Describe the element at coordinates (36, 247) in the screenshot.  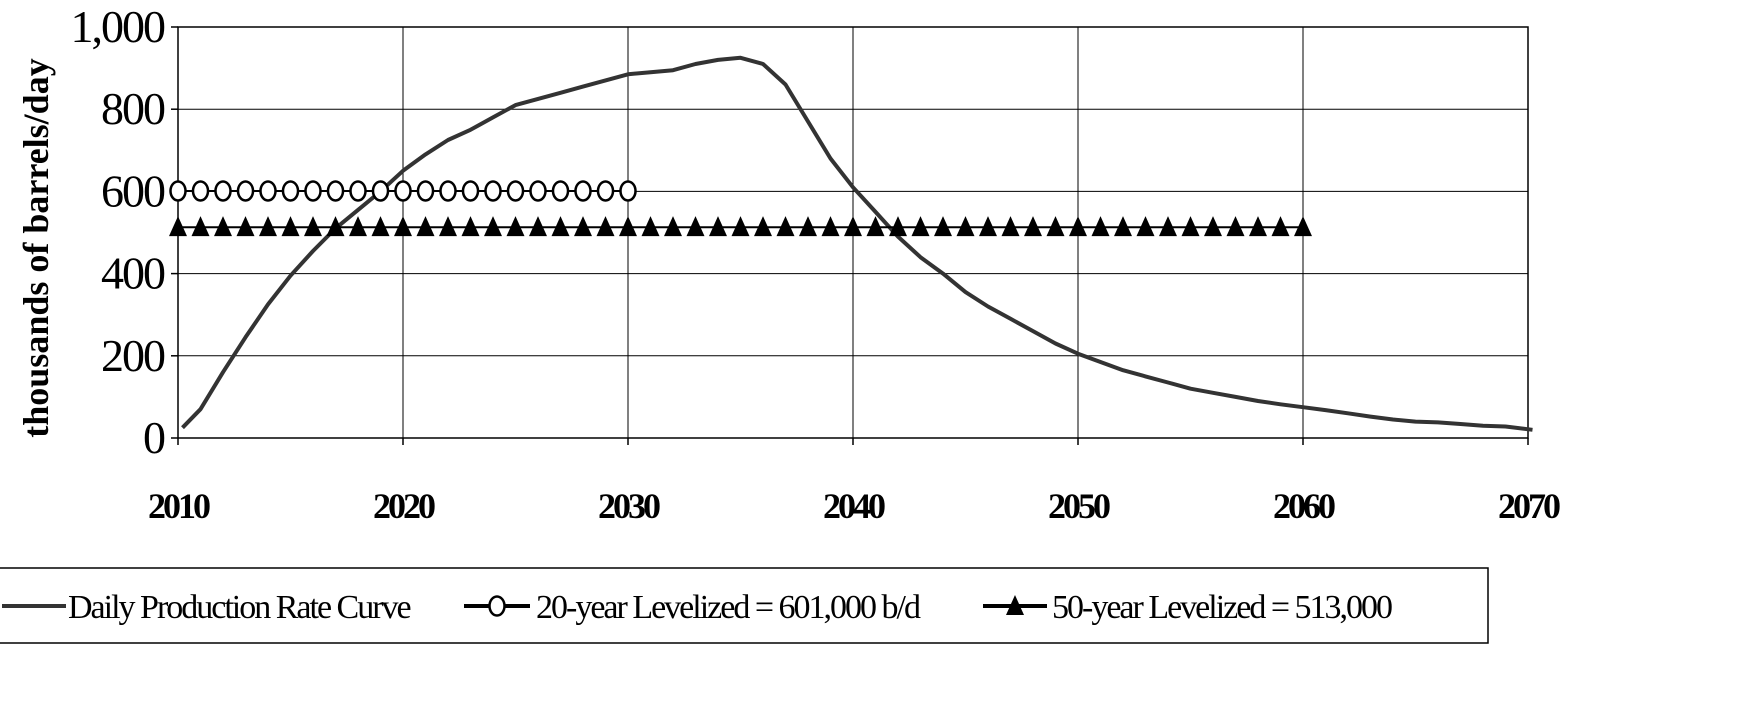
I see `y-axis-label: thousands of barrels/day` at that location.